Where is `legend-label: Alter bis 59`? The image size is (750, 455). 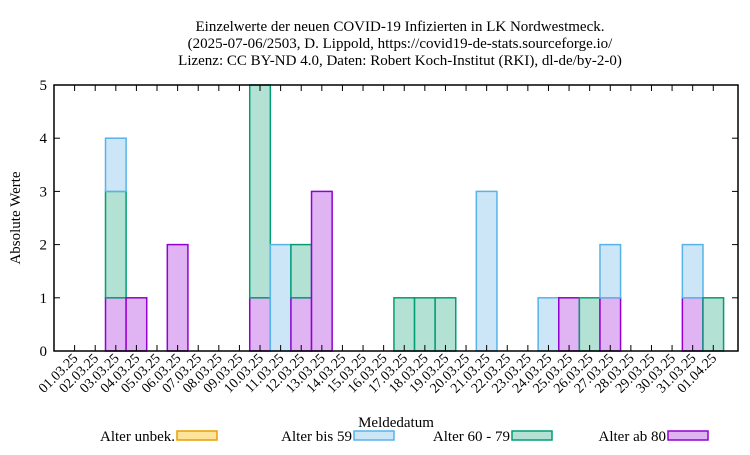 legend-label: Alter bis 59 is located at coordinates (316, 437).